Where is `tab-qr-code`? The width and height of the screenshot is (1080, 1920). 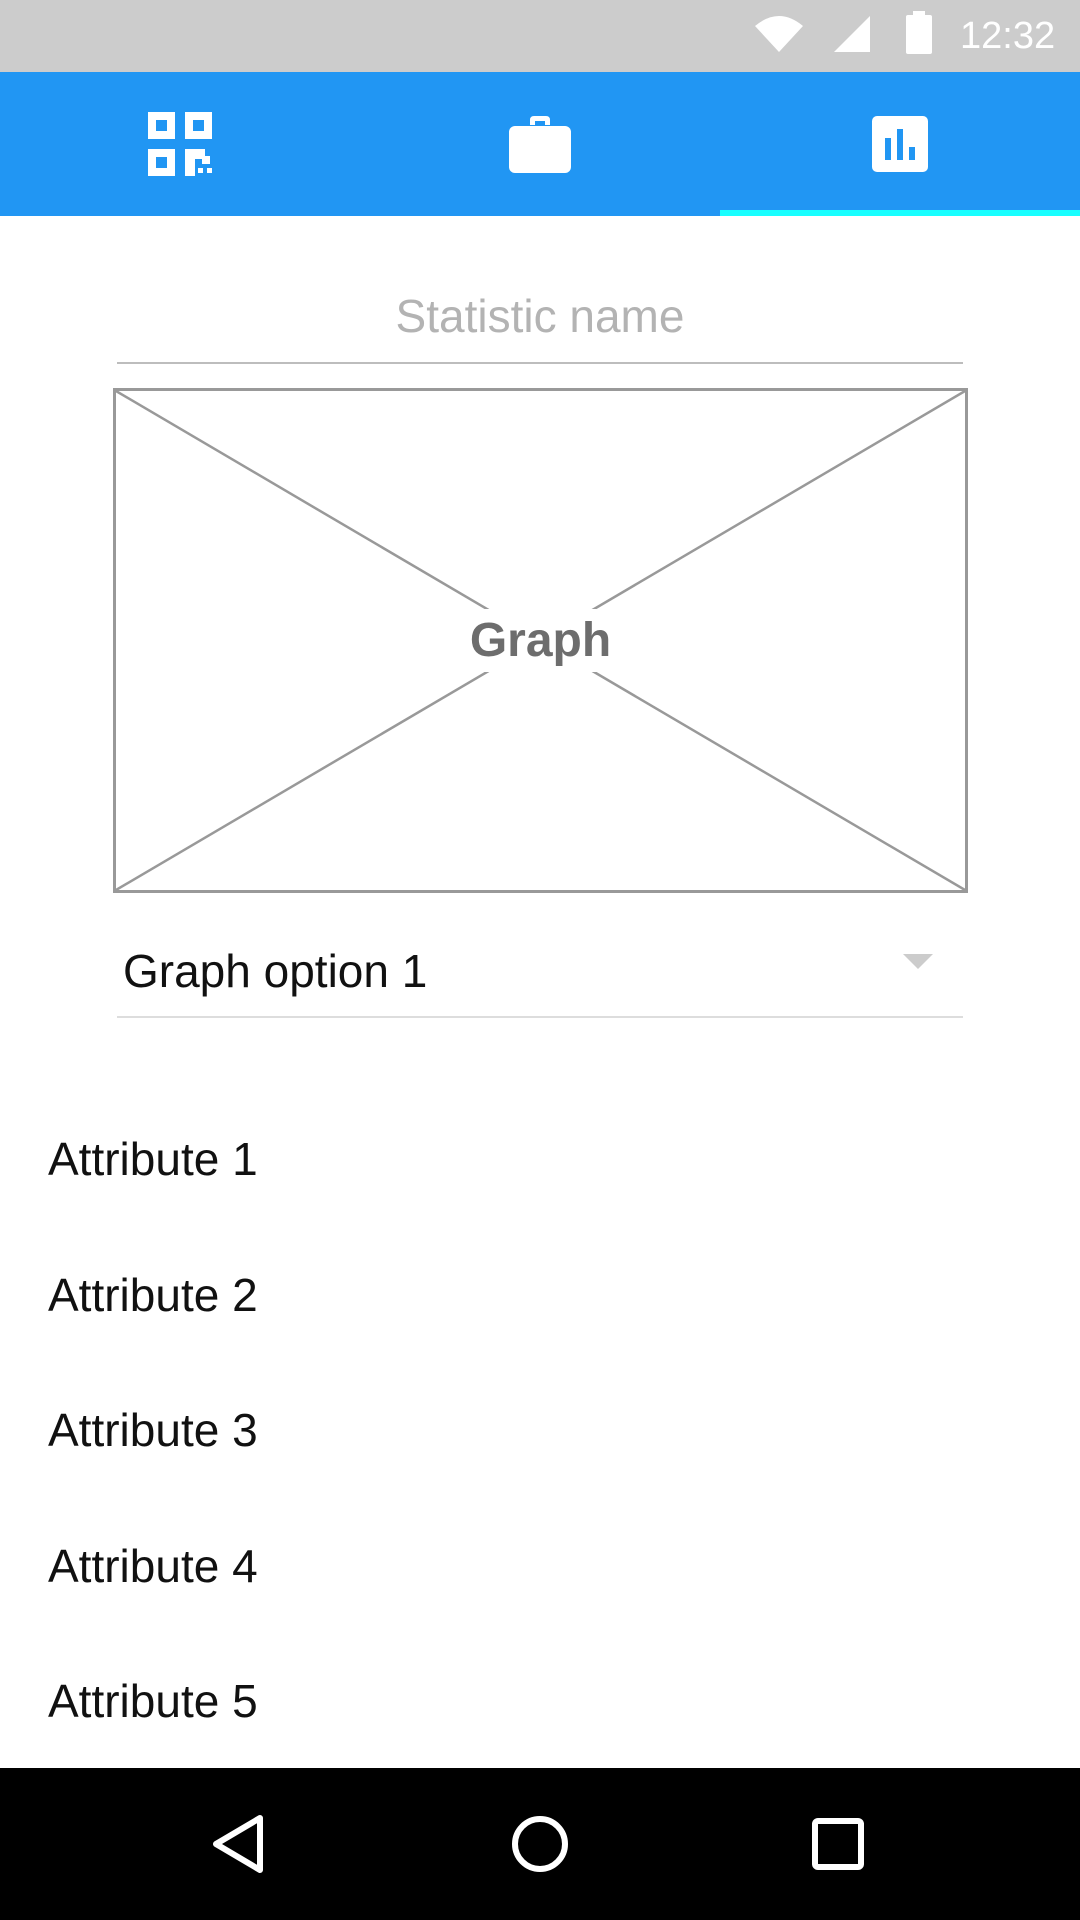 tab-qr-code is located at coordinates (180, 144).